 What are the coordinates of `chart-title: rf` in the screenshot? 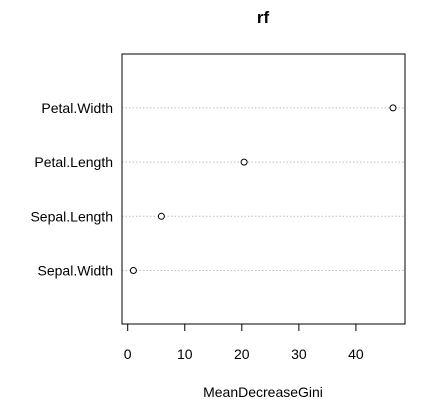 It's located at (263, 17).